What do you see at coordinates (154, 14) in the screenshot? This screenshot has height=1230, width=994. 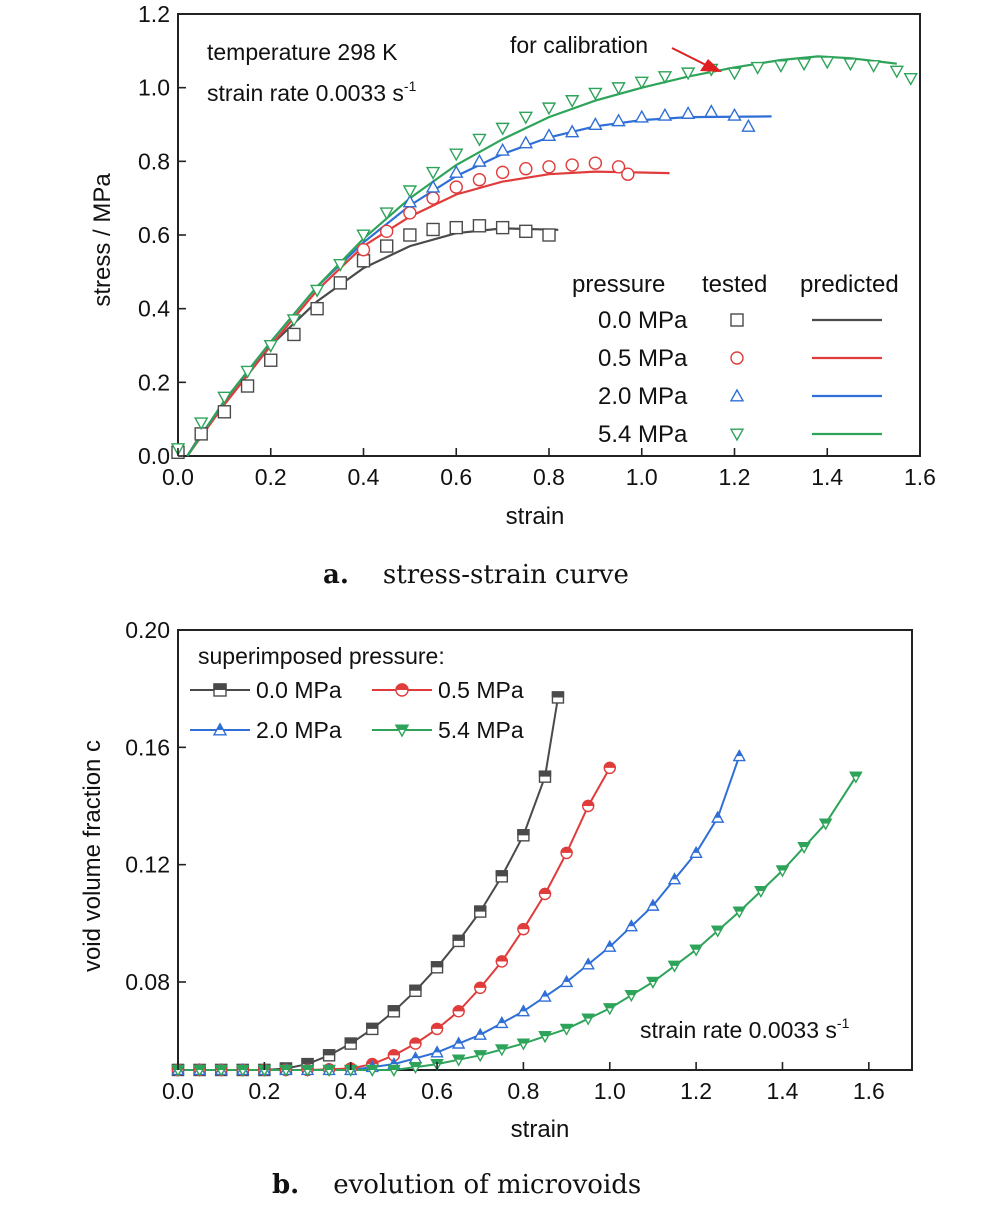 I see `y-tick-label: 1.2` at bounding box center [154, 14].